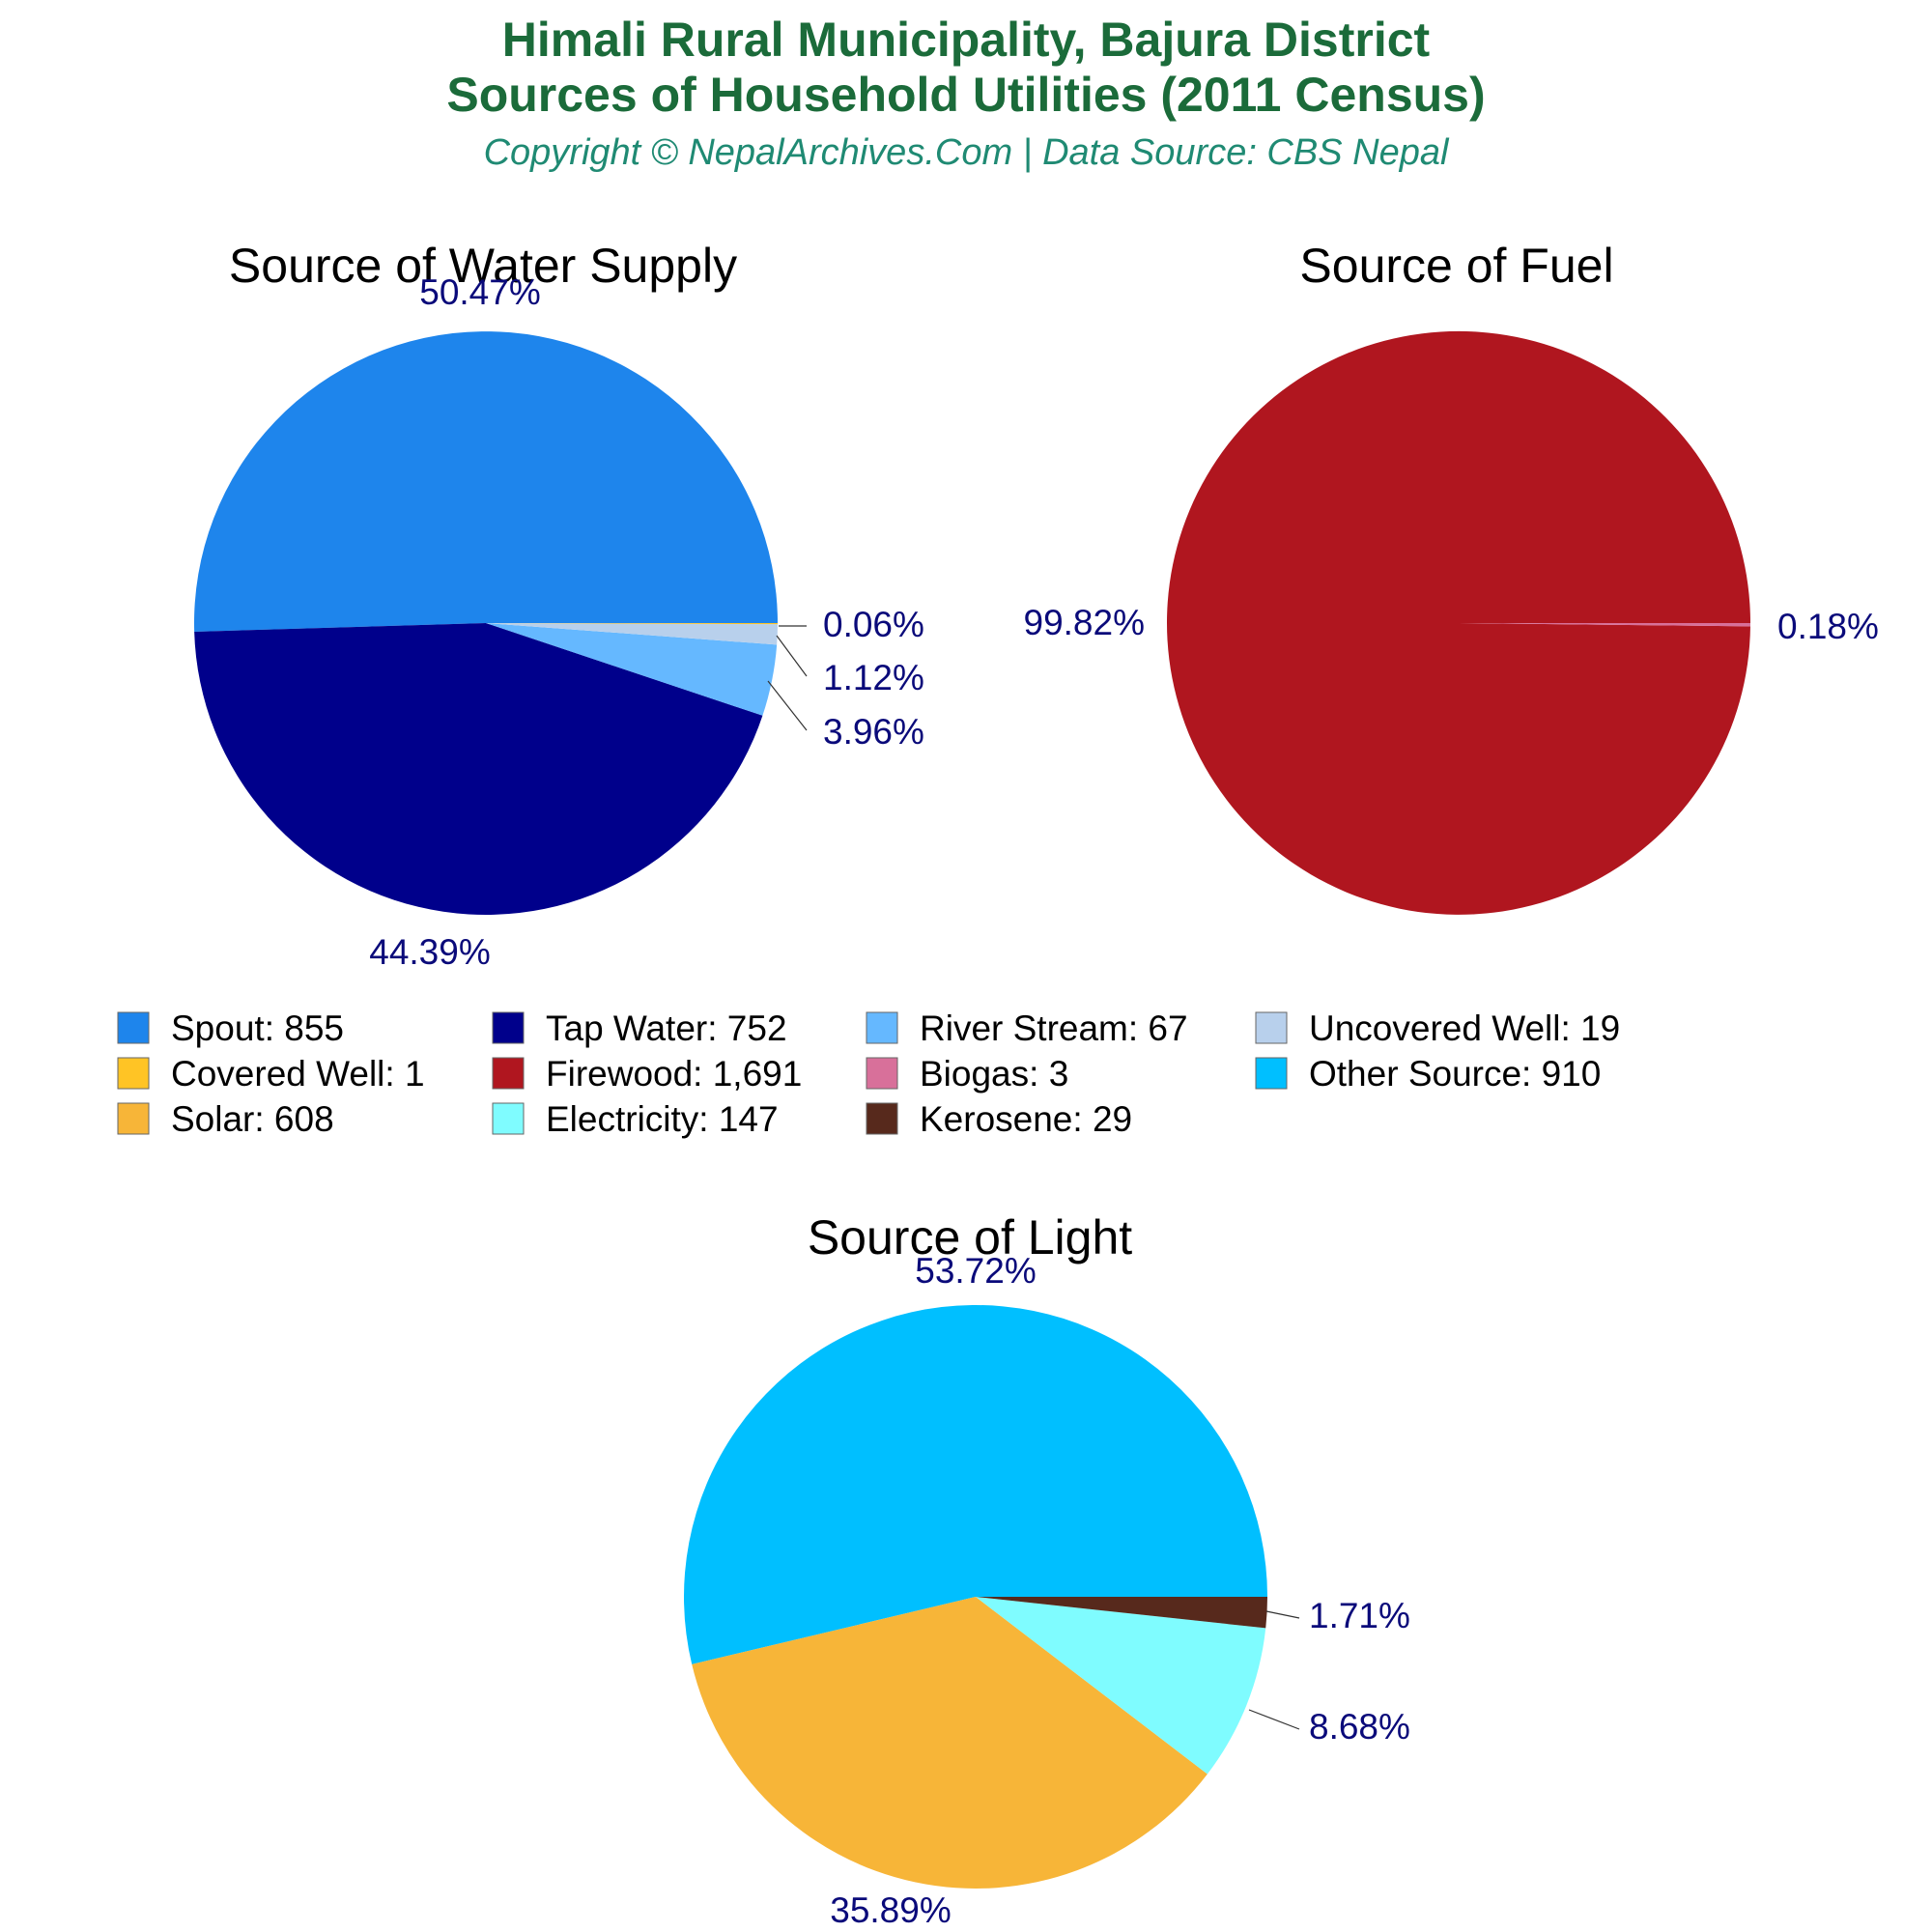 The width and height of the screenshot is (1932, 1932). Describe the element at coordinates (1121, 1686) in the screenshot. I see `pie-slice-electricity` at that location.